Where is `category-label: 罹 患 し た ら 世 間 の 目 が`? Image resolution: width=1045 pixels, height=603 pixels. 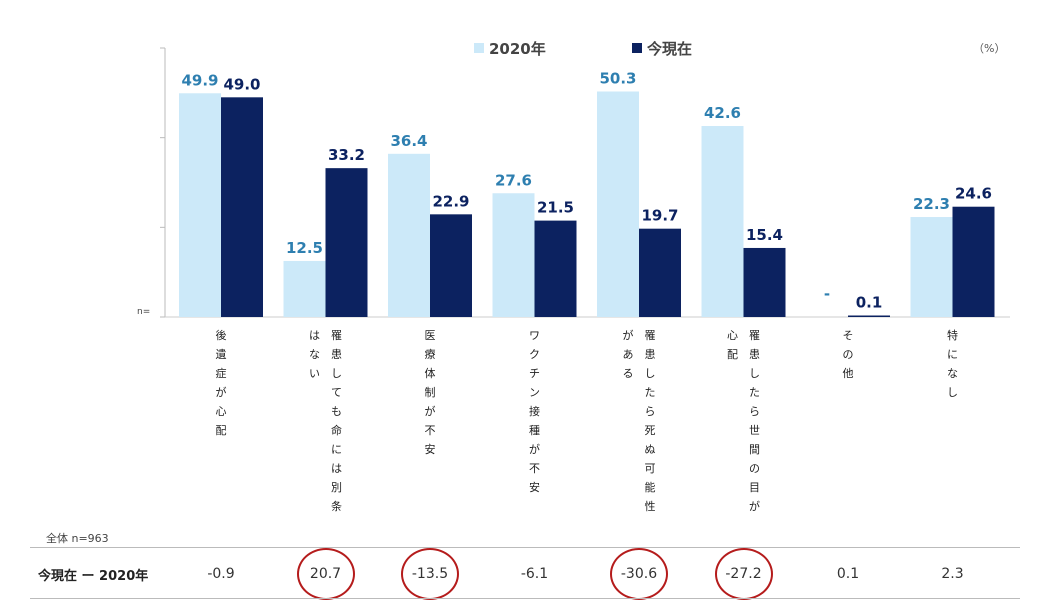 category-label: 罹 患 し た ら 世 間 の 目 が is located at coordinates (754, 421).